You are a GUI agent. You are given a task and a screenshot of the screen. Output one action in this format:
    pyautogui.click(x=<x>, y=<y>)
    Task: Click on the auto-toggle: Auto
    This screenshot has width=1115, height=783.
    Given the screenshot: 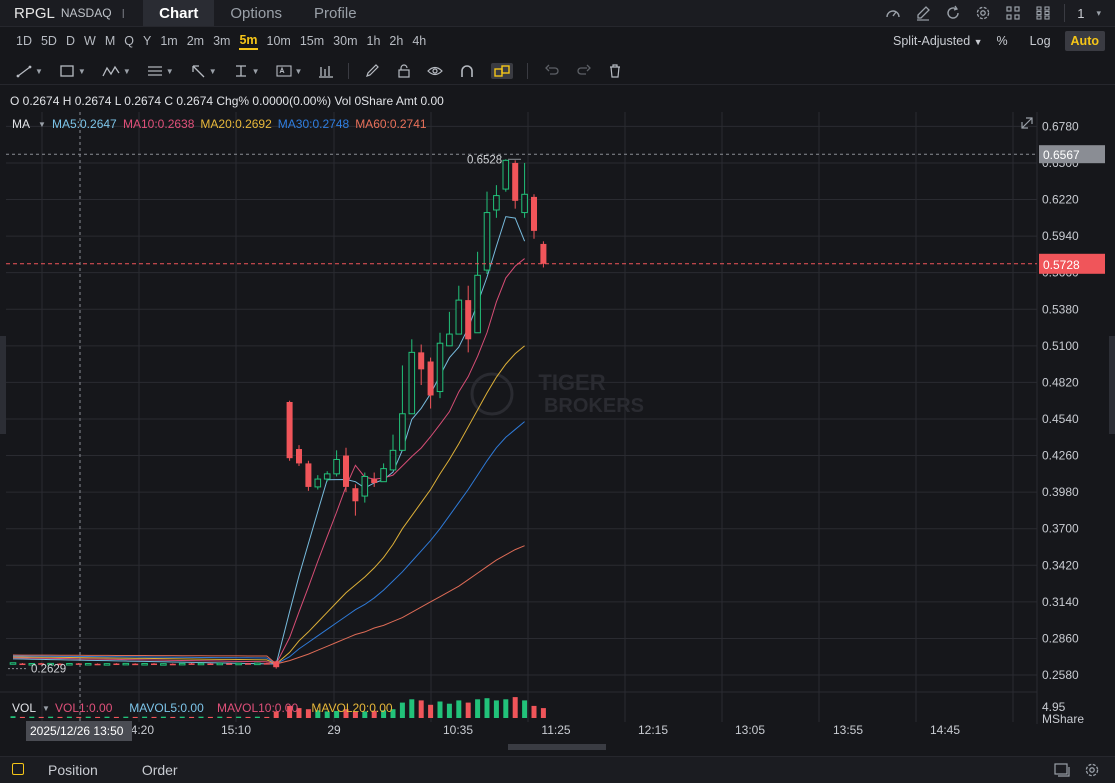 What is the action you would take?
    pyautogui.click(x=1084, y=41)
    